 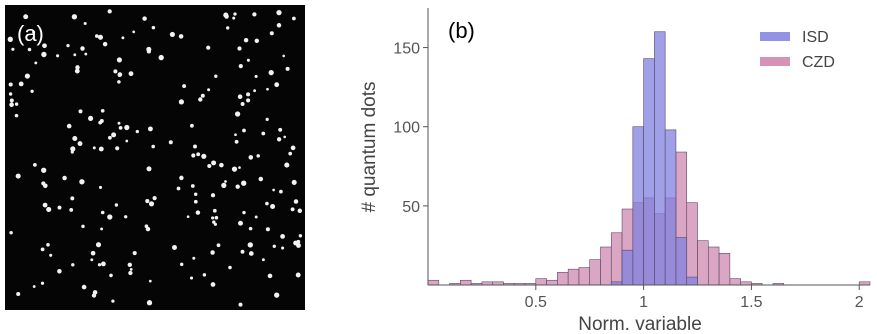 What do you see at coordinates (775, 36) in the screenshot?
I see `legend-swatch-isd` at bounding box center [775, 36].